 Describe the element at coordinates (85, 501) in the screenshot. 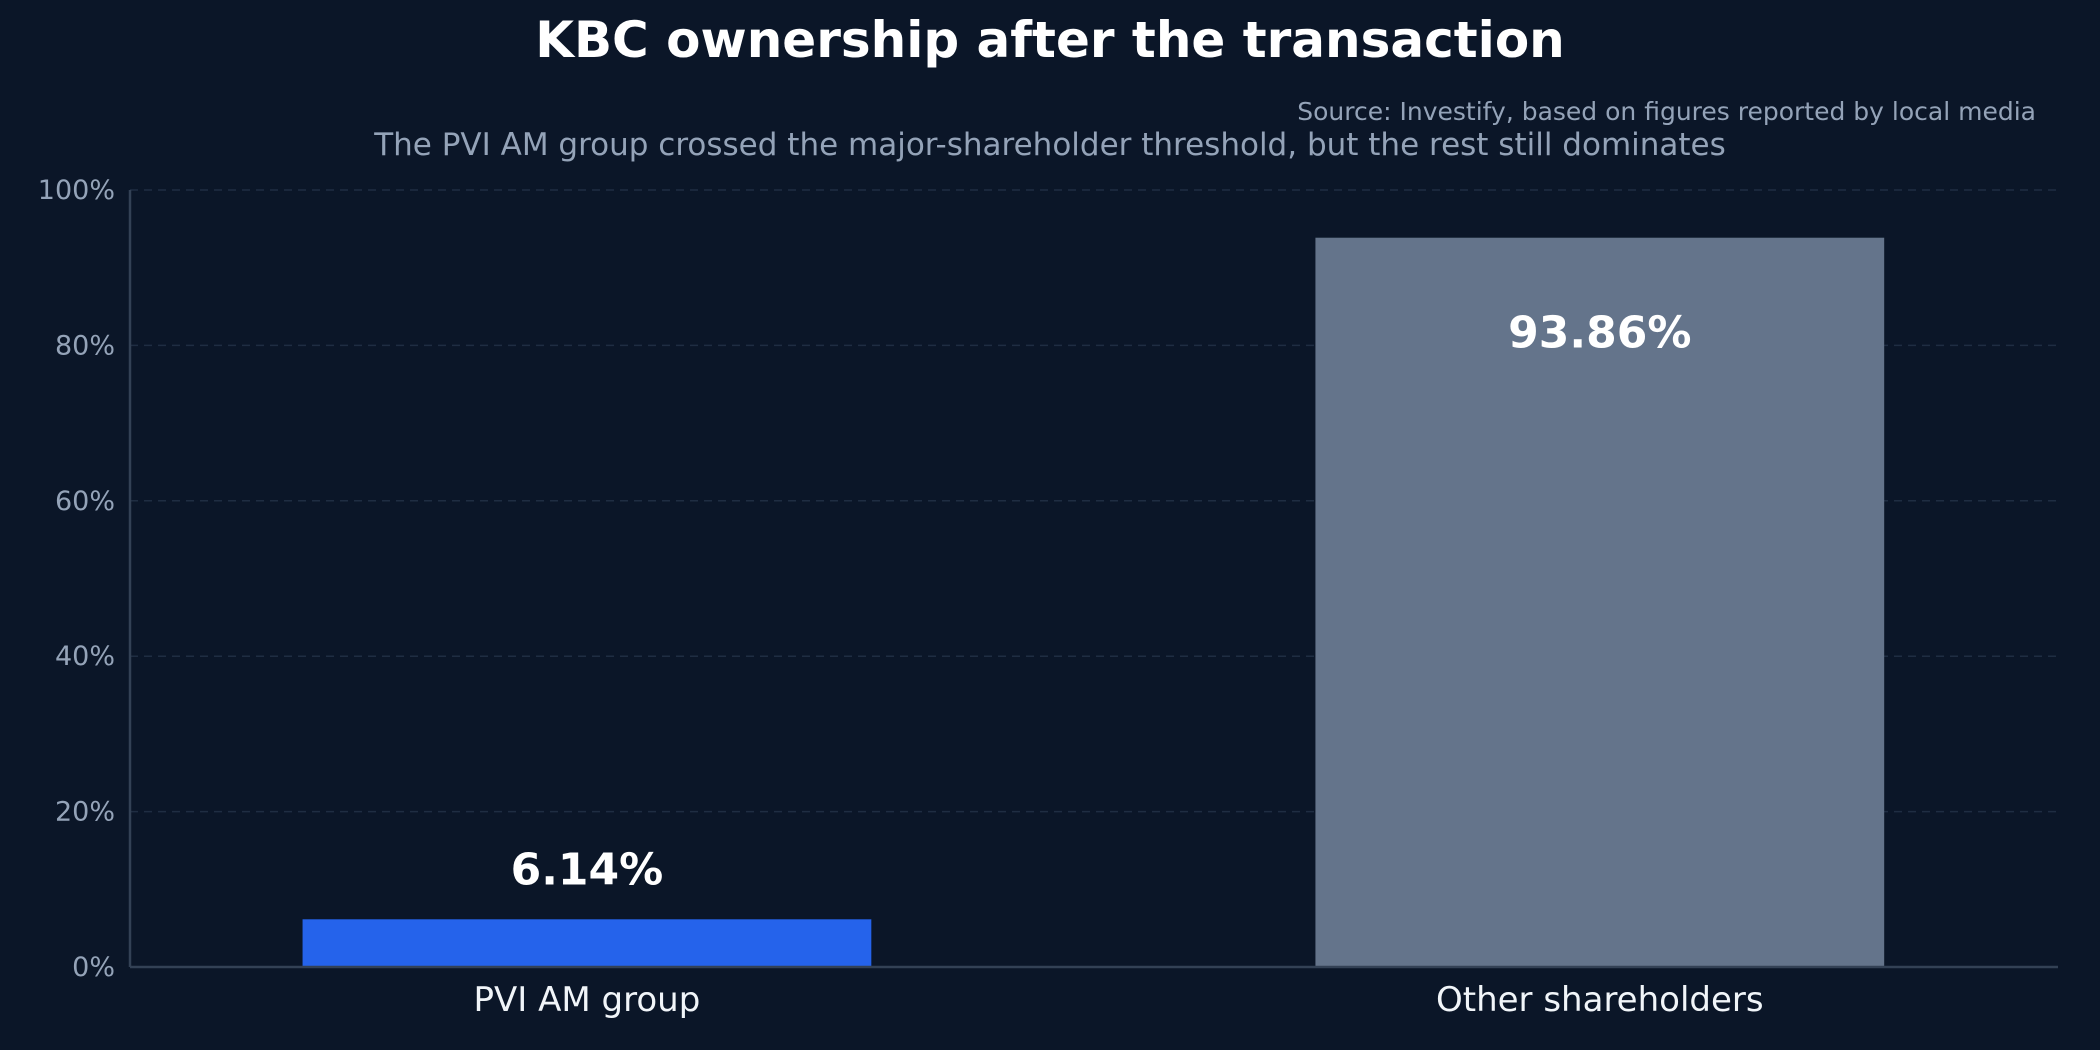

I see `y-tick-label: 60%` at that location.